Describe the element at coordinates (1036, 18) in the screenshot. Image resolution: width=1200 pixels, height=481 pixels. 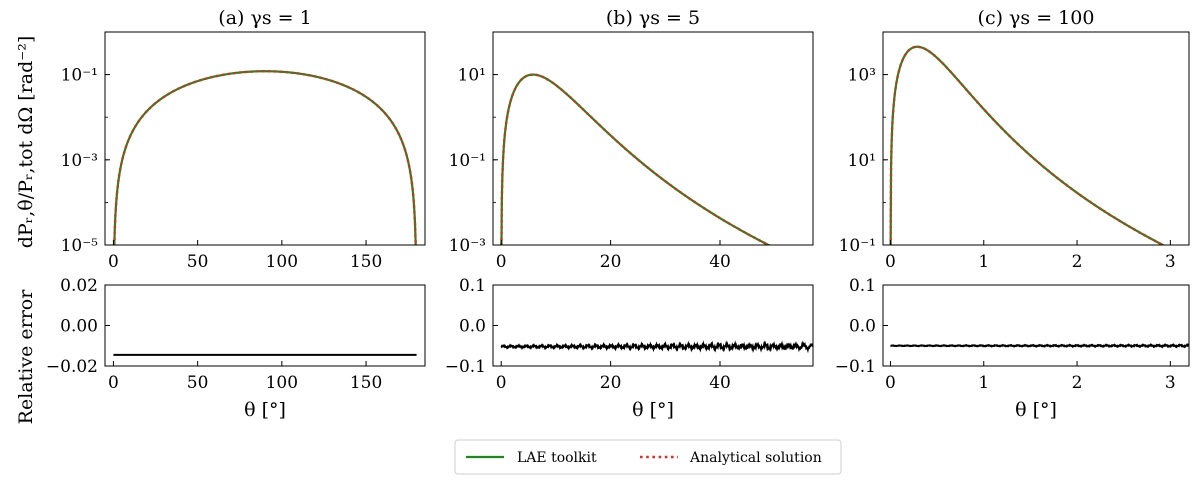
I see `panel-title: (c) γs = 100` at that location.